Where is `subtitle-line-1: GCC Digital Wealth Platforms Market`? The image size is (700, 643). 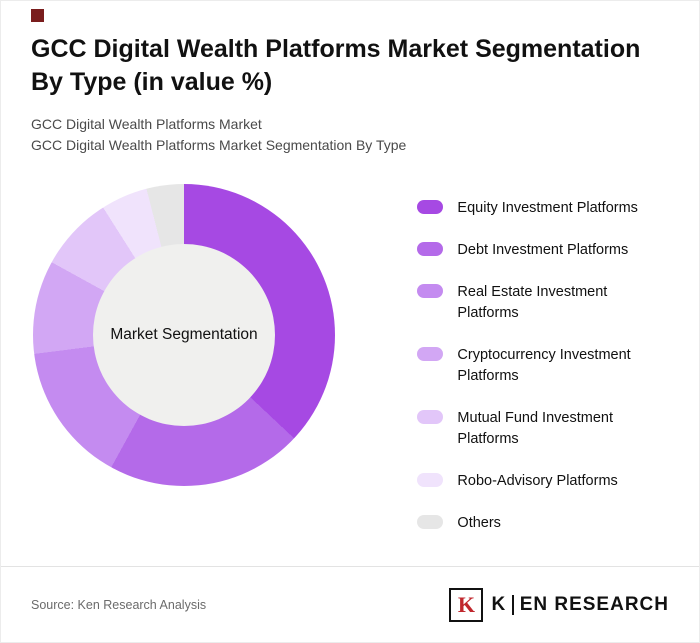
subtitle-line-1: GCC Digital Wealth Platforms Market is located at coordinates (146, 124).